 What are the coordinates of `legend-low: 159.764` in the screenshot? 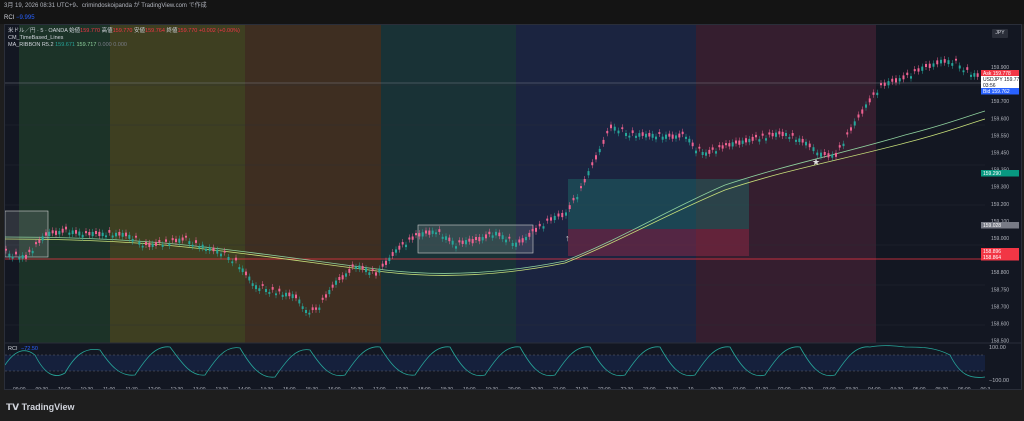 It's located at (155, 31).